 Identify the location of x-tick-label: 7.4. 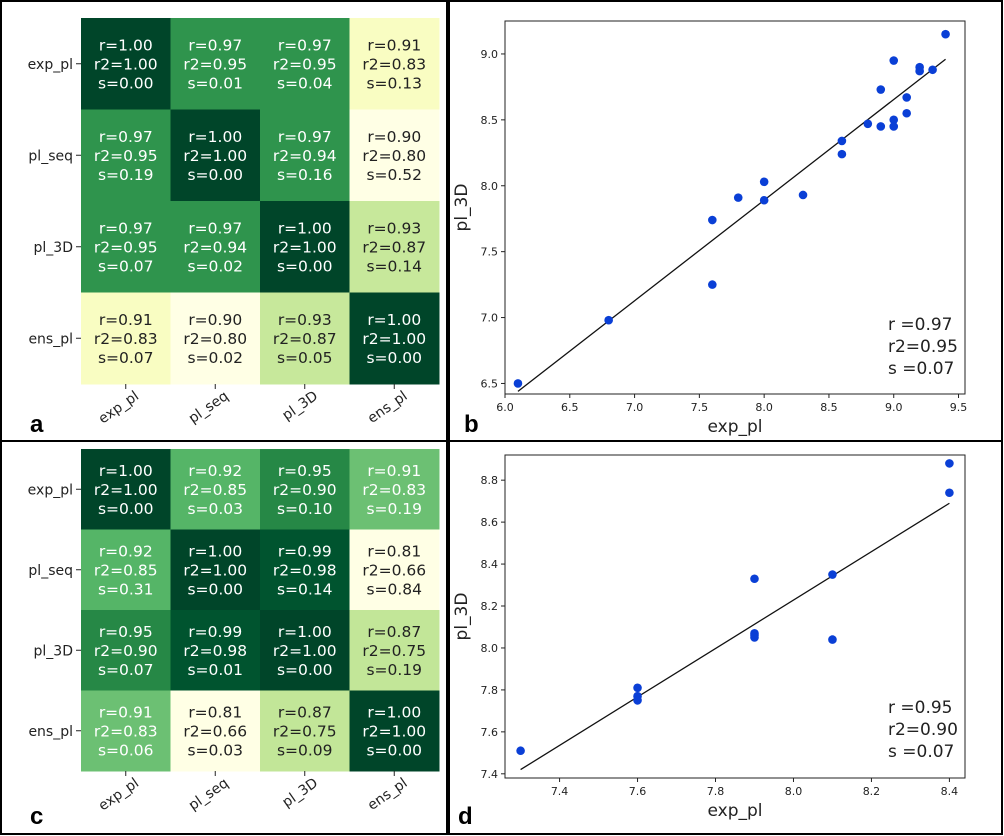
(560, 791).